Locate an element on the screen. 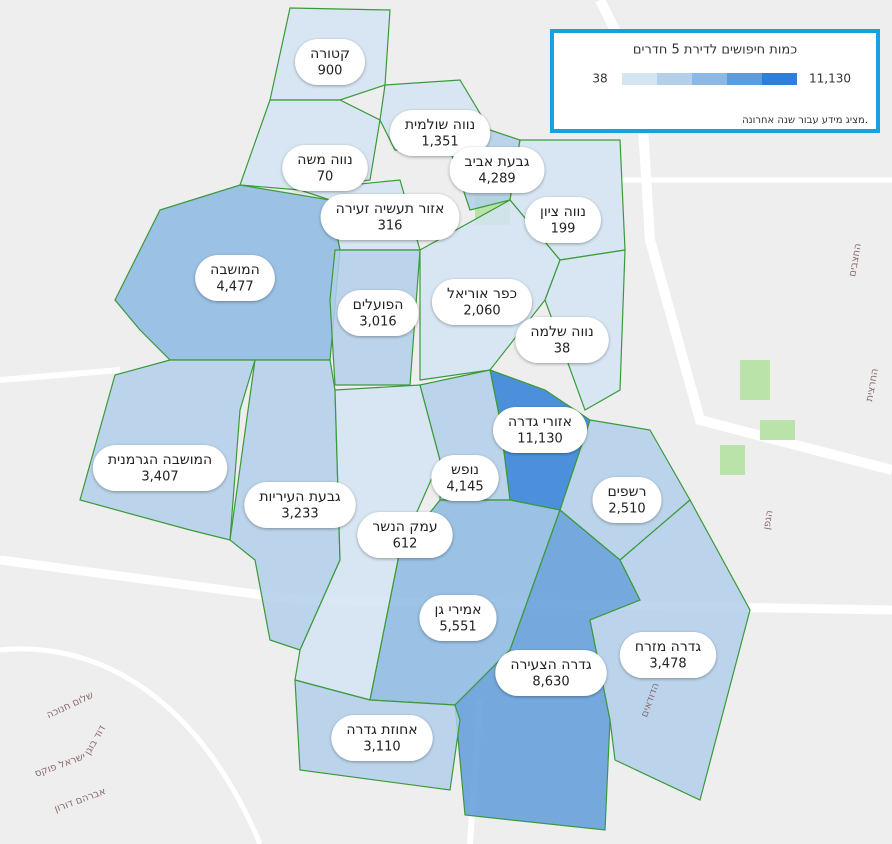 The width and height of the screenshot is (892, 844). neighborhood-name: גדרה הצעירה is located at coordinates (551, 665).